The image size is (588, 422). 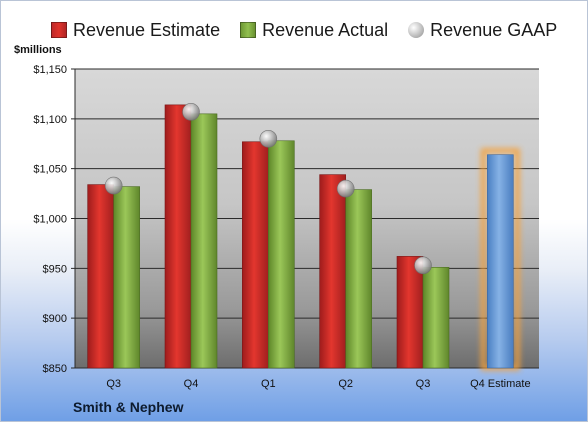 What do you see at coordinates (248, 30) in the screenshot?
I see `legend-swatch-actual` at bounding box center [248, 30].